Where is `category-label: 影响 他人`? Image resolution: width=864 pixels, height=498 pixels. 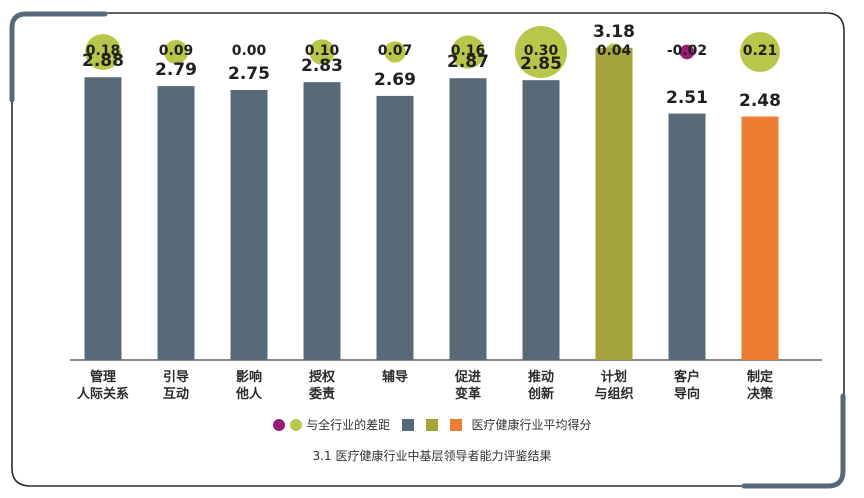
category-label: 影响 他人 is located at coordinates (248, 386).